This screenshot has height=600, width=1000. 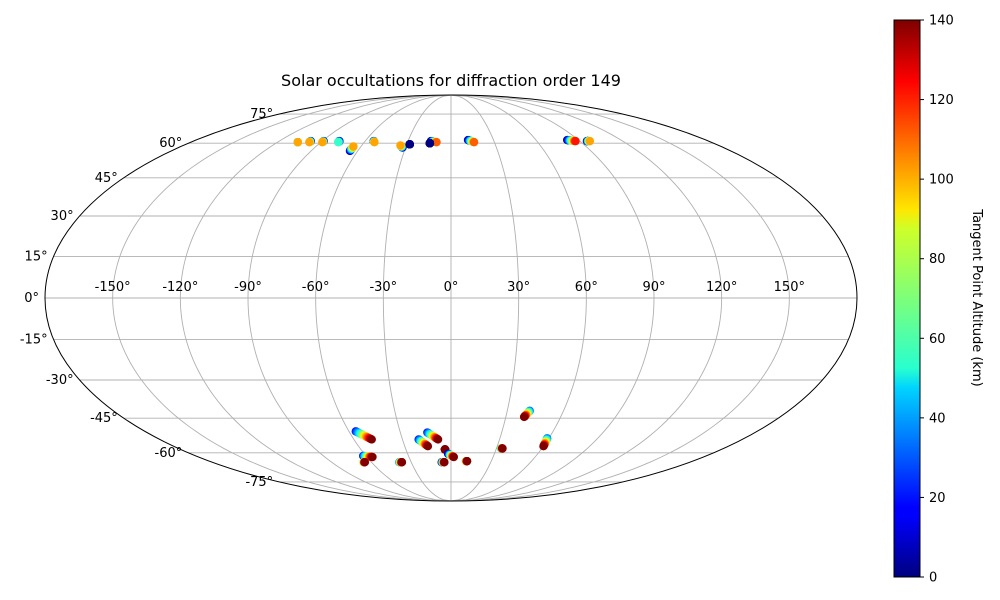 I want to click on colorbar-gradient, so click(x=907, y=298).